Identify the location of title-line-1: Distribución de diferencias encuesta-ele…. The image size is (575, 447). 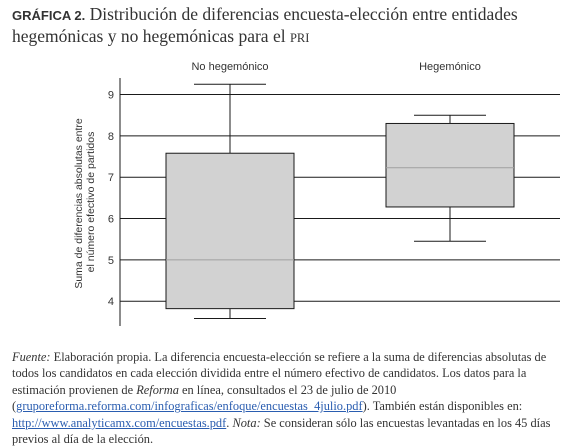
(303, 14).